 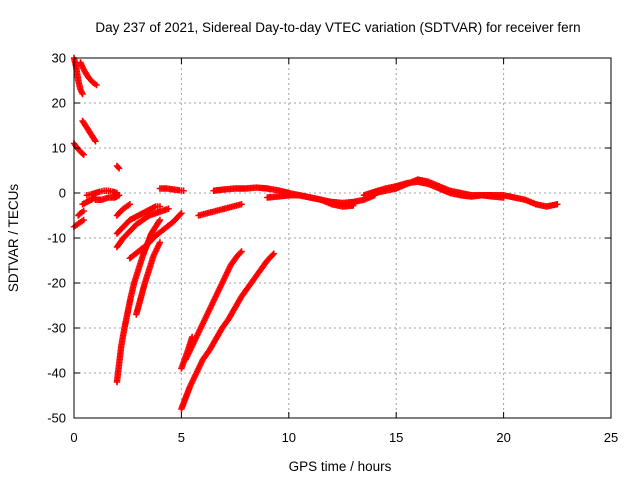 I want to click on x-tick-label: 0, so click(x=73, y=437).